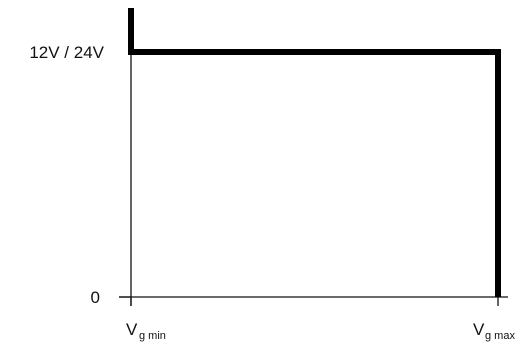 The image size is (528, 356). I want to click on x-tick-label-min-main: V, so click(132, 329).